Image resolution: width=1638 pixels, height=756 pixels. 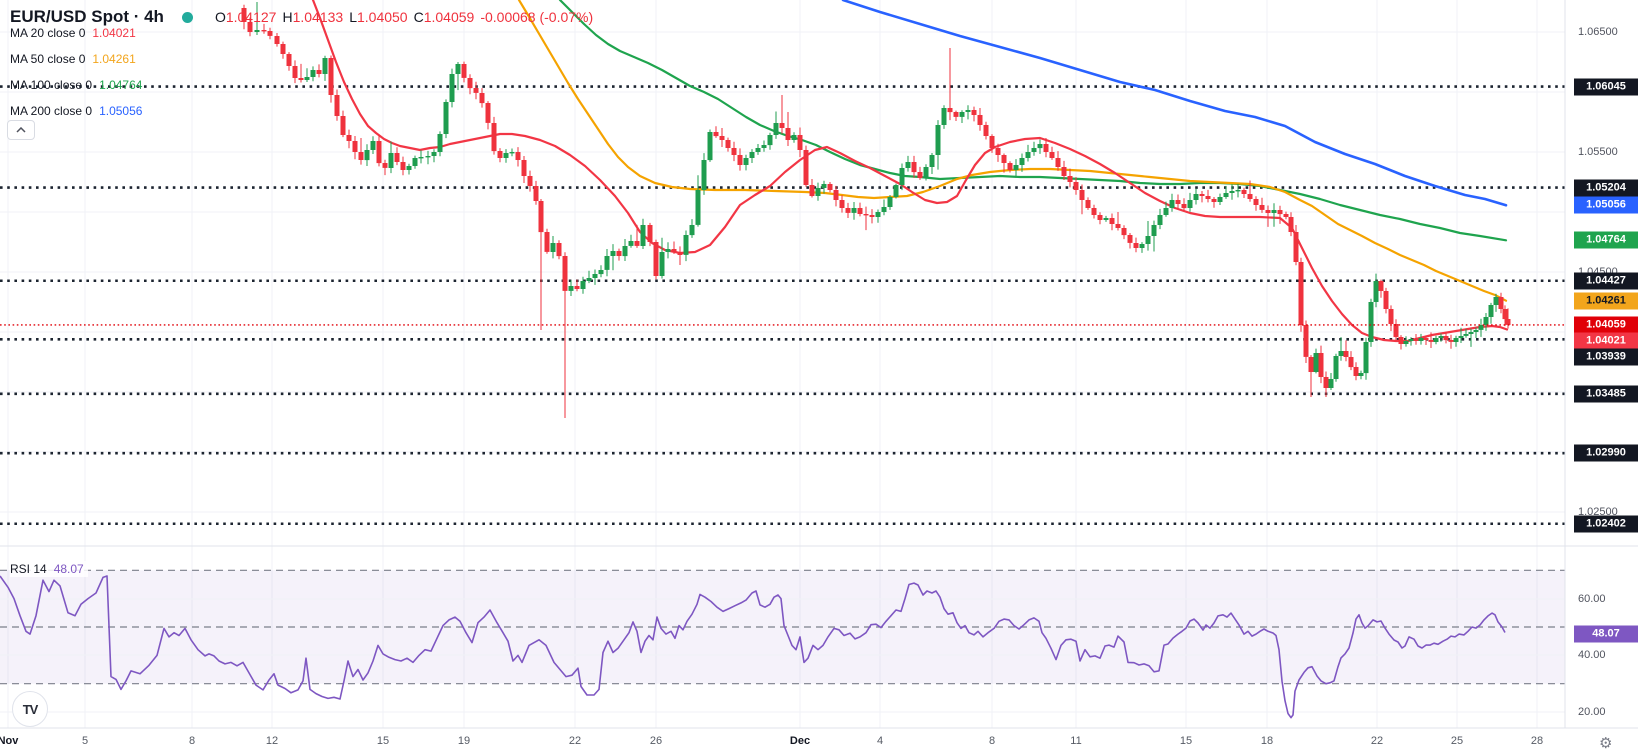 I want to click on collapse-legend-button, so click(x=21, y=130).